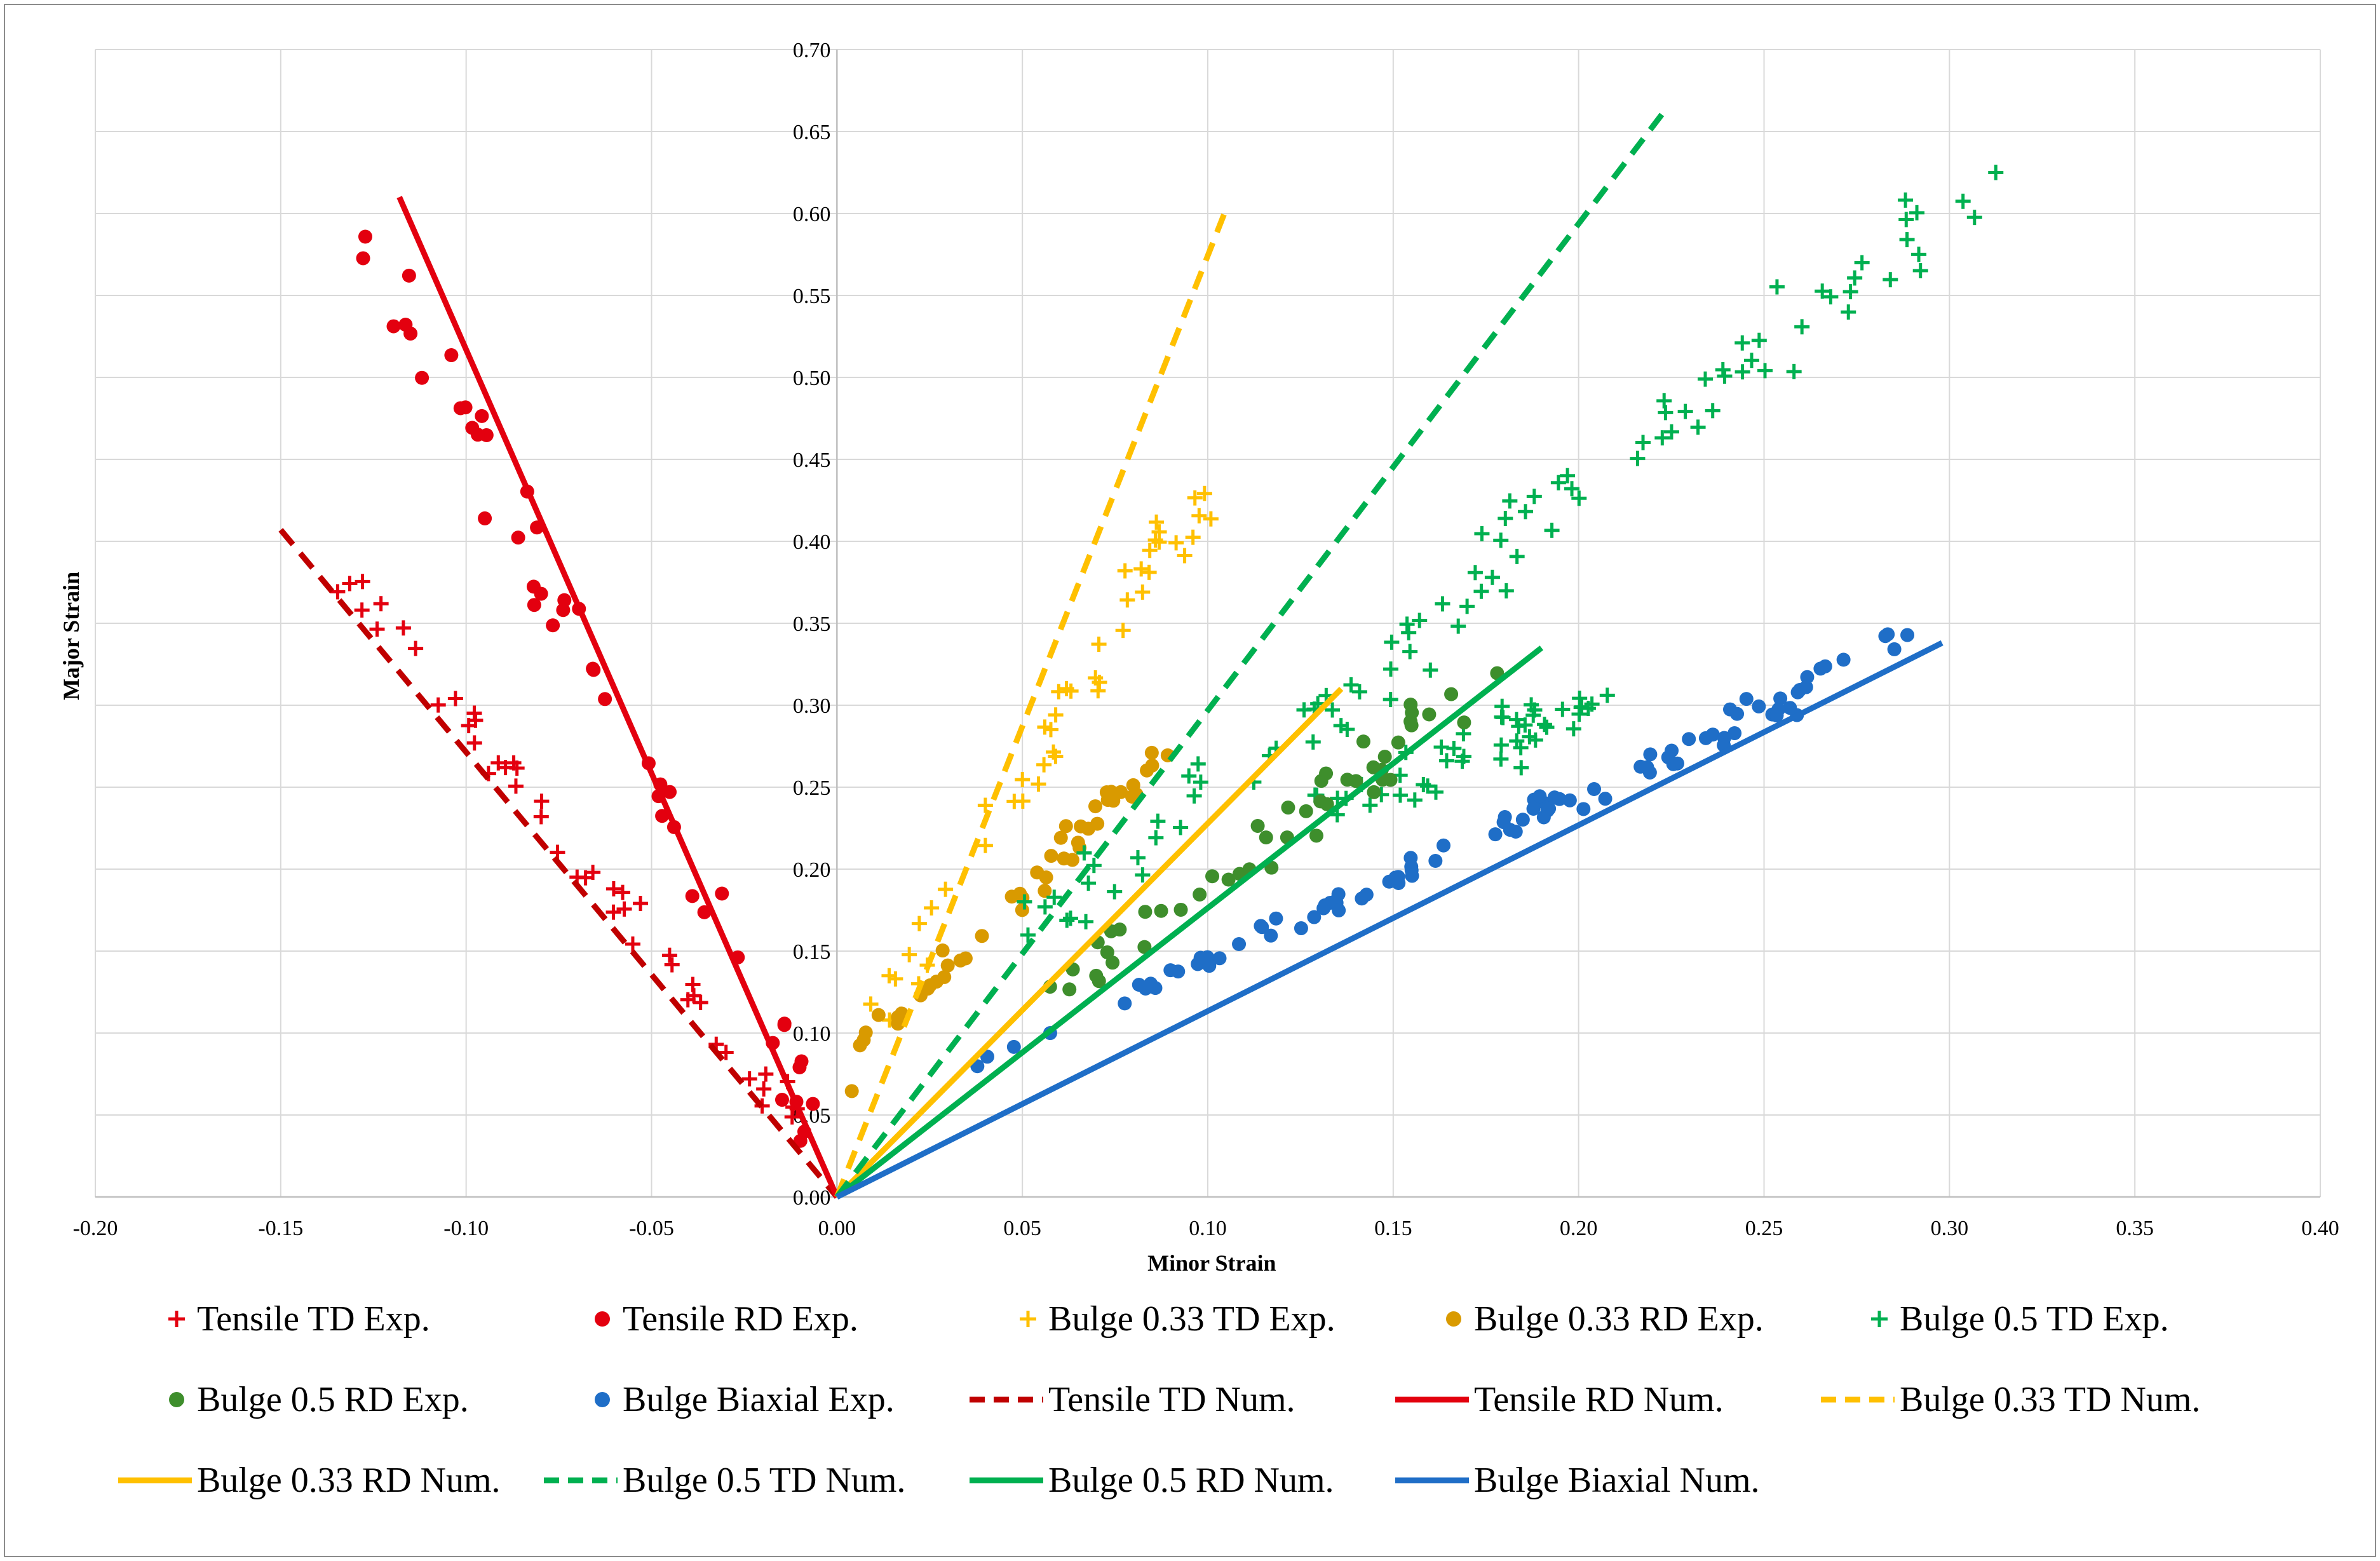  Describe the element at coordinates (299, 1319) in the screenshot. I see `legend-item: Tensile TD Exp.` at that location.